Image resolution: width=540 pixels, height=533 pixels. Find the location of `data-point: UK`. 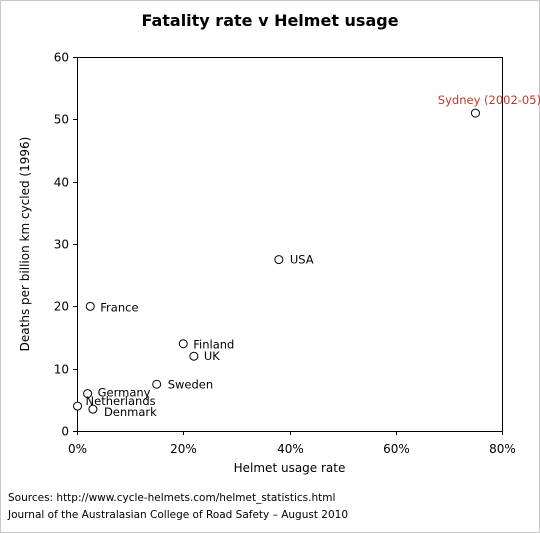

data-point: UK is located at coordinates (204, 356).